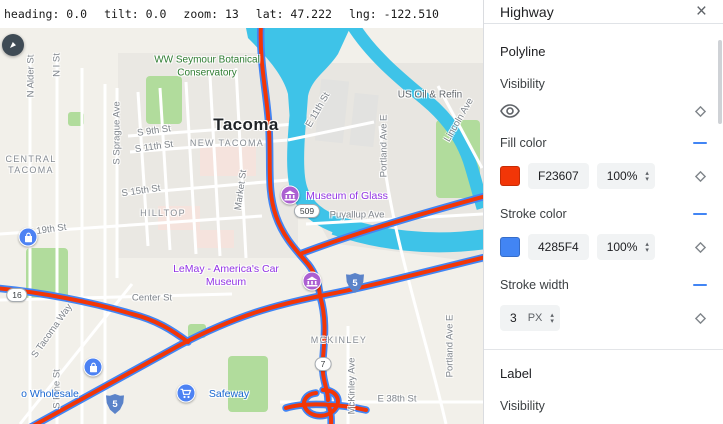  Describe the element at coordinates (720, 82) in the screenshot. I see `panel-scrollbar` at that location.